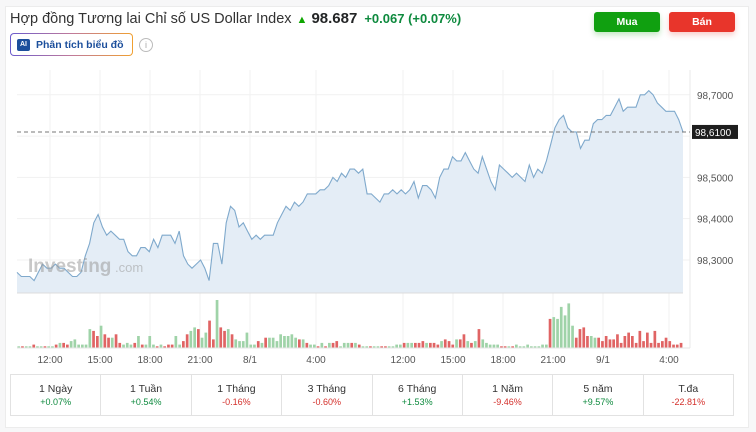  Describe the element at coordinates (507, 402) in the screenshot. I see `period-change: -9.46%` at that location.